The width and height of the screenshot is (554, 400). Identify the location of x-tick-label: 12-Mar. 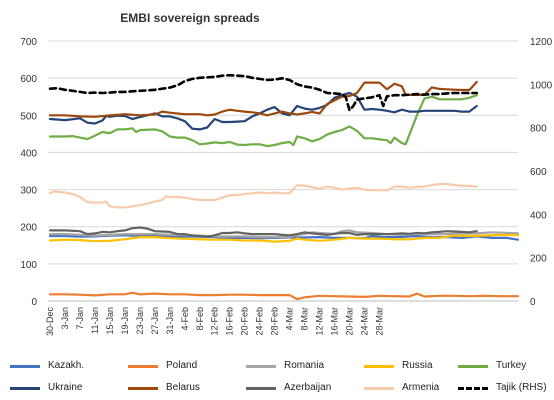
(320, 321).